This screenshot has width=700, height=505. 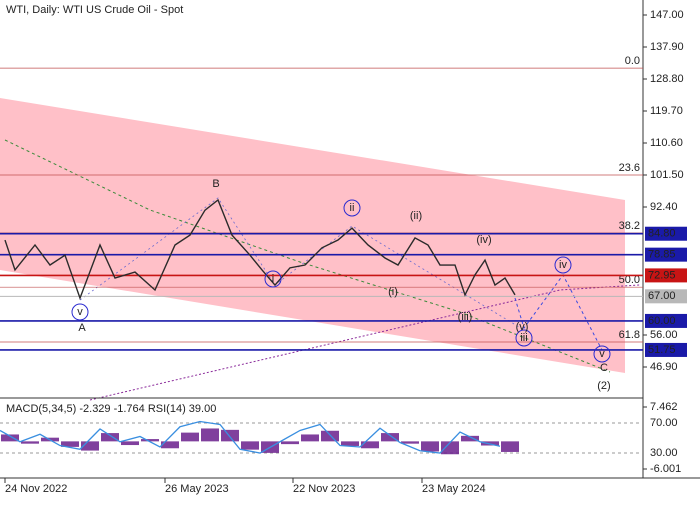 What do you see at coordinates (94, 10) in the screenshot?
I see `chart-title: WTI, Daily: WTI US Crude Oil - Spot` at bounding box center [94, 10].